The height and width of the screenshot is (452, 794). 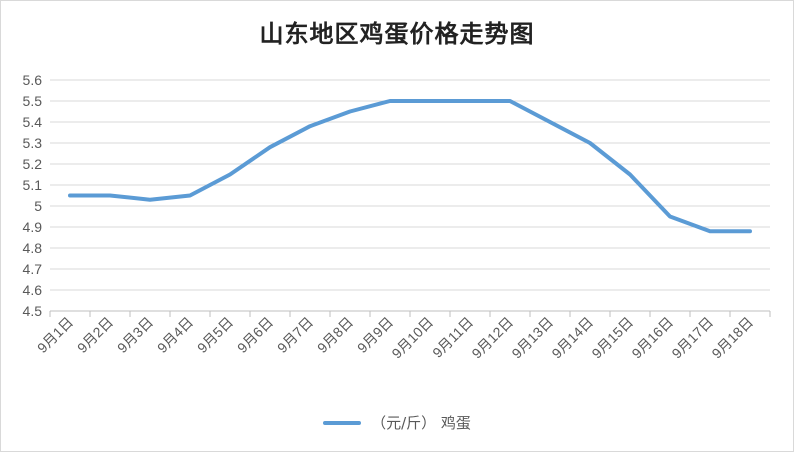 I want to click on x-tick-label: 9月15日, so click(x=612, y=338).